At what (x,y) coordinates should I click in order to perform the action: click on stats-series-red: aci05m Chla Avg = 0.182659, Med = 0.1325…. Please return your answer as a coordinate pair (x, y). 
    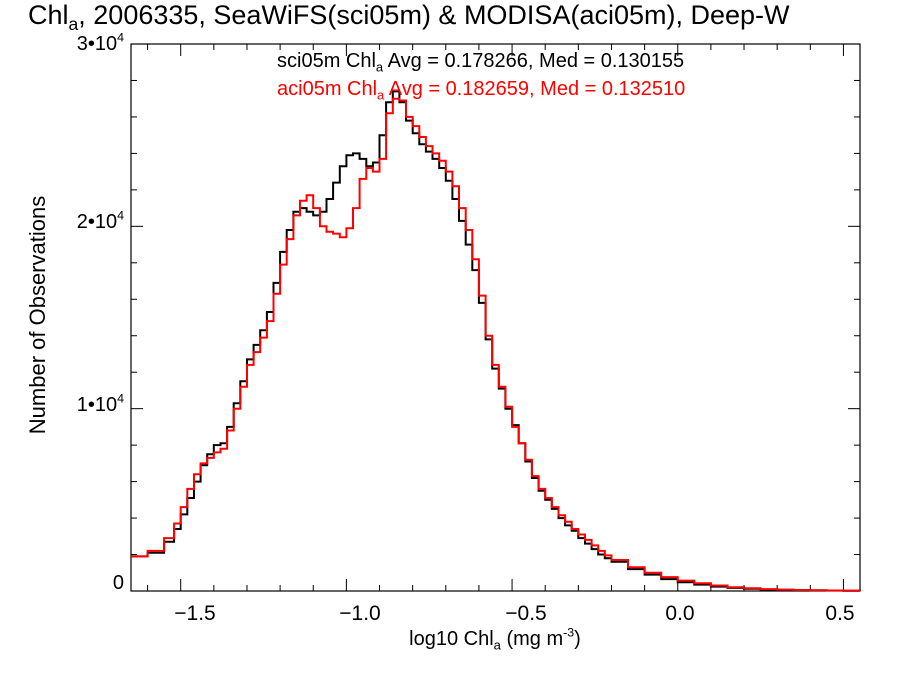
    Looking at the image, I should click on (481, 90).